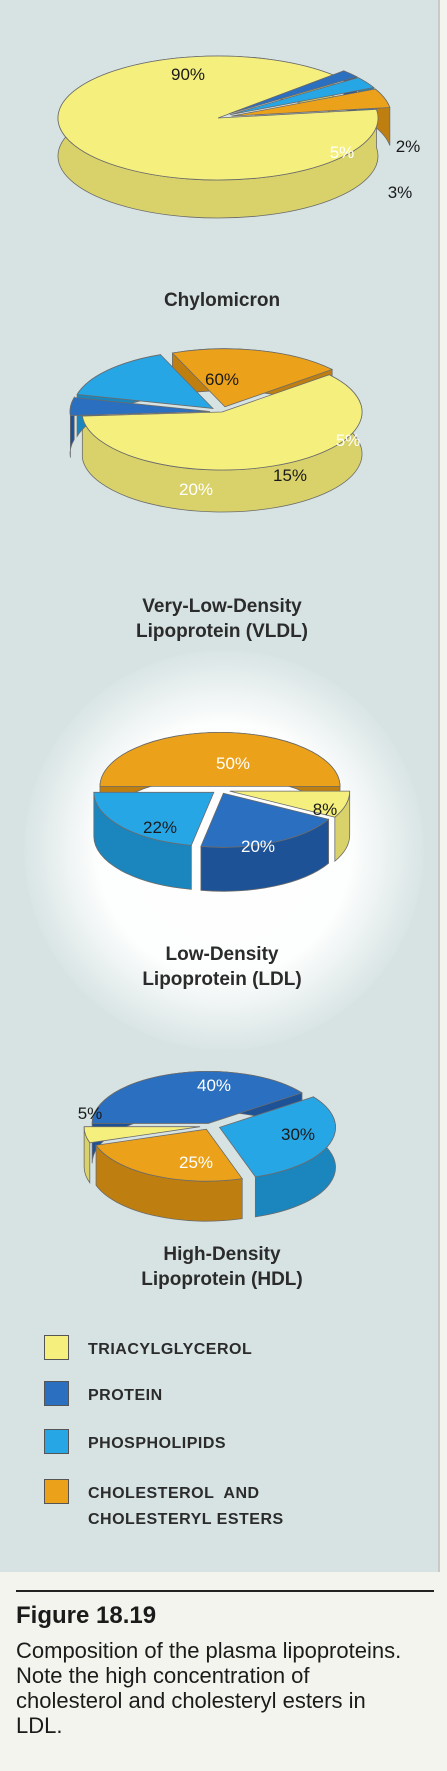 The height and width of the screenshot is (1771, 447). What do you see at coordinates (222, 861) in the screenshot?
I see `pie-ldl: 50% 8% 20% 22% Low-Density Lipoprotein (LDL)` at bounding box center [222, 861].